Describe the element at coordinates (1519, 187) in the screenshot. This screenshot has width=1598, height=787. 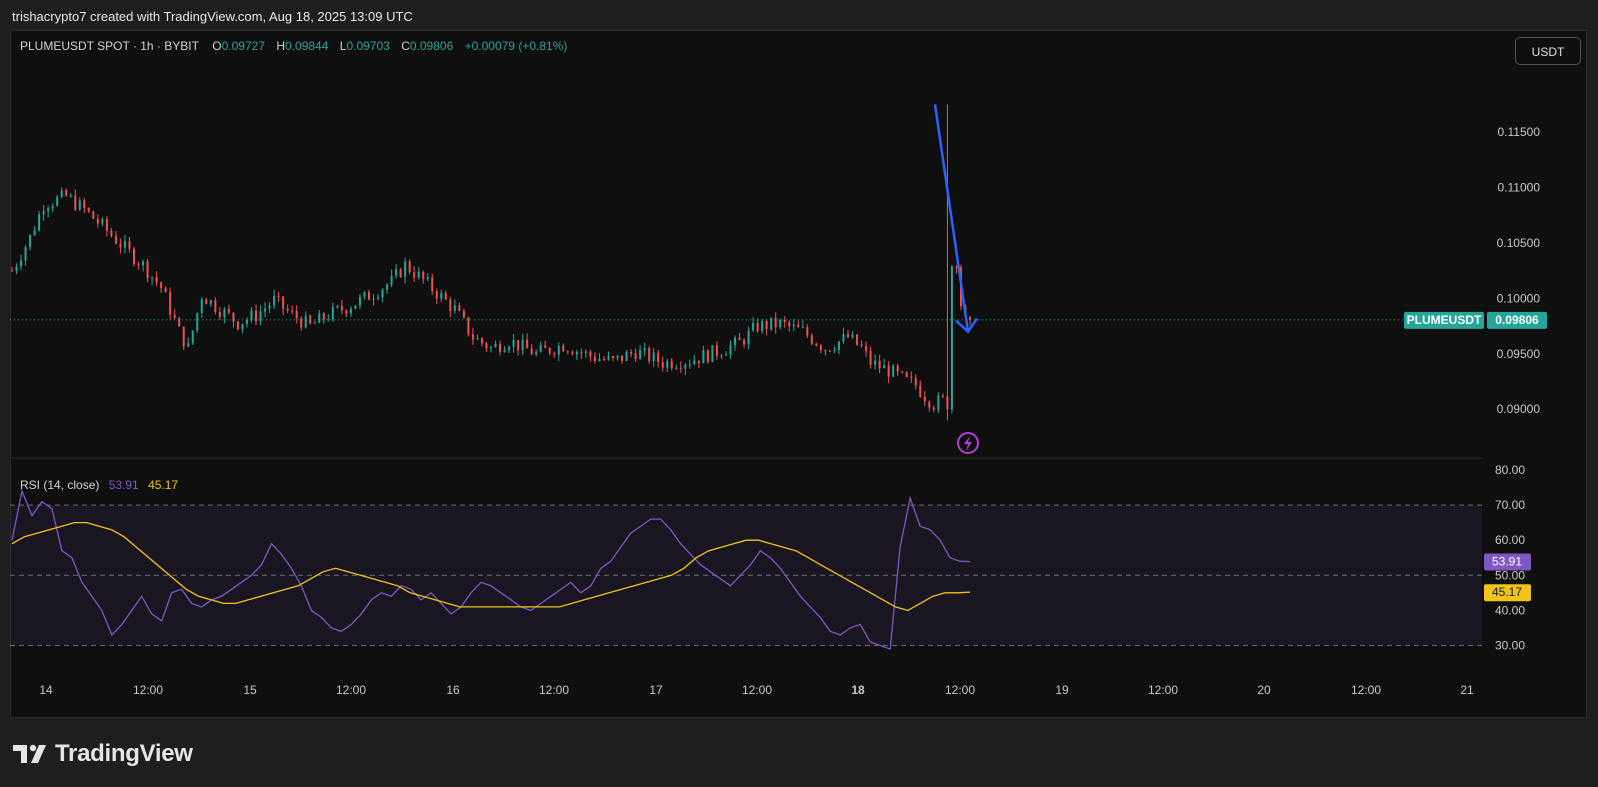
I see `price-tick-label: 0.11000` at that location.